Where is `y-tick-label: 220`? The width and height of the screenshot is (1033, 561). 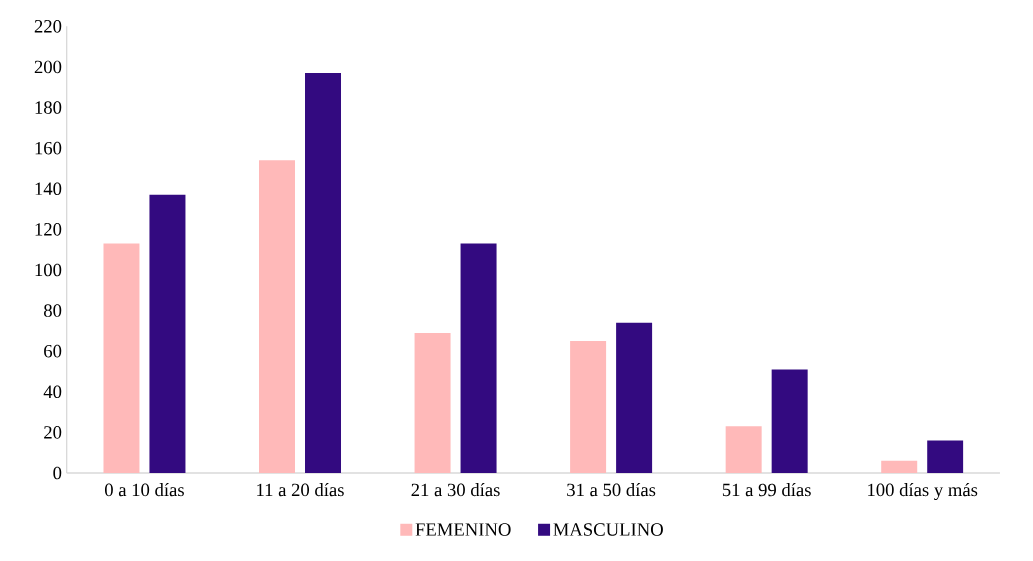 y-tick-label: 220 is located at coordinates (48, 26).